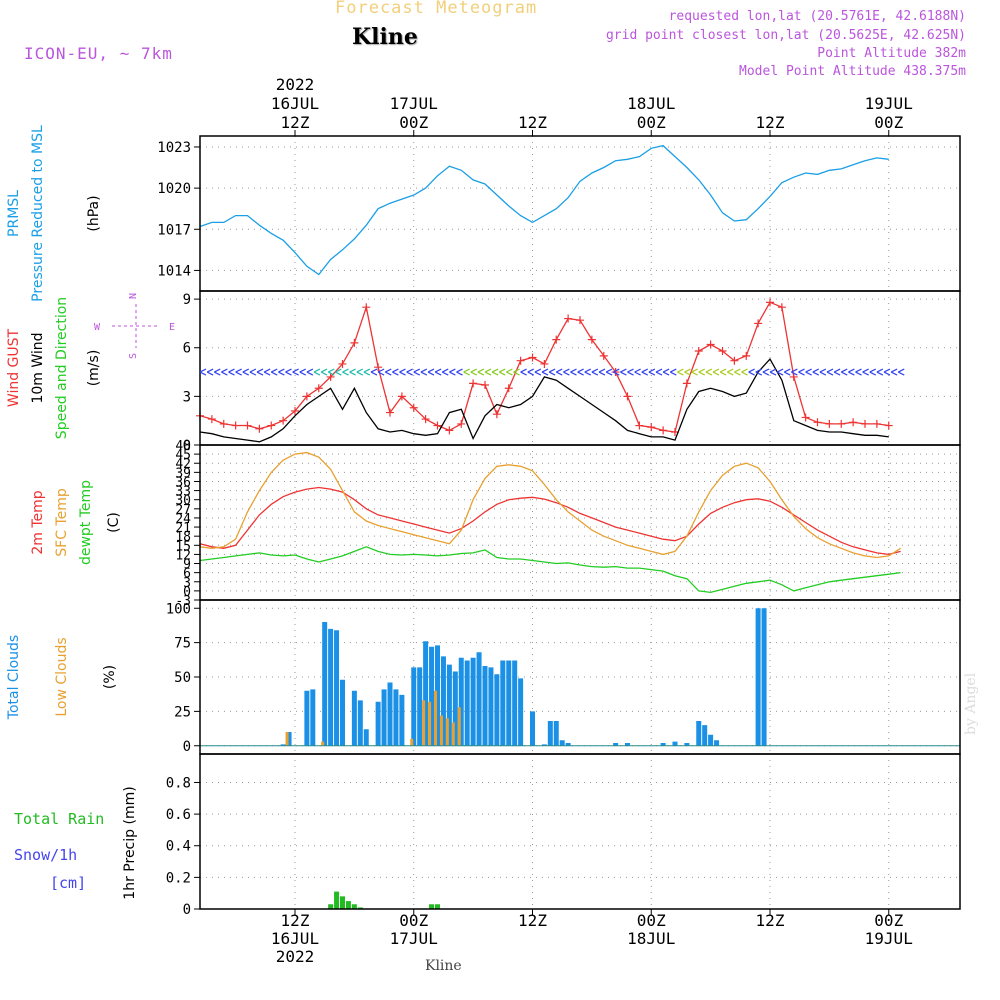 The height and width of the screenshot is (1000, 1000). Describe the element at coordinates (817, 16) in the screenshot. I see `requested-coords: requested lon,lat (20.5761E, 42.6188N)` at that location.